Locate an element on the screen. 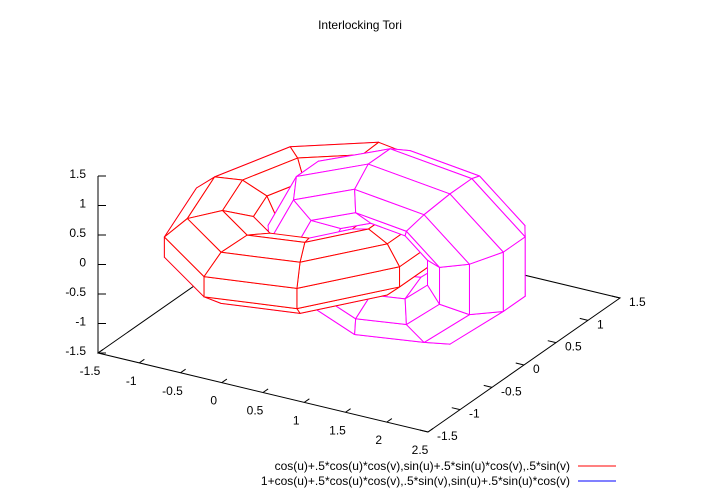  y-tick-label: -0.5 is located at coordinates (511, 391).